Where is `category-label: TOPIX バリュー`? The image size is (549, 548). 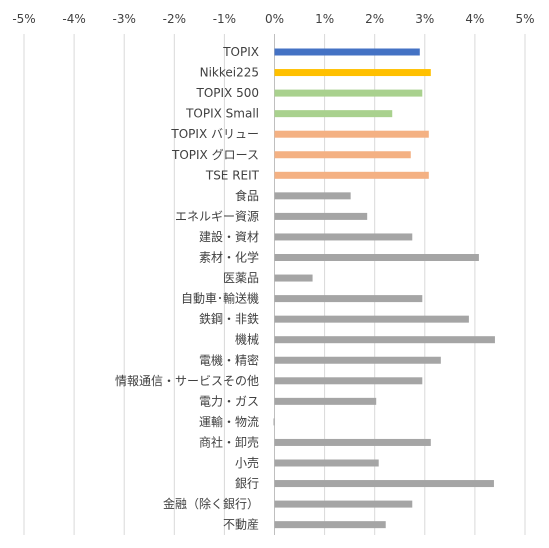
category-label: TOPIX バリュー is located at coordinates (214, 134).